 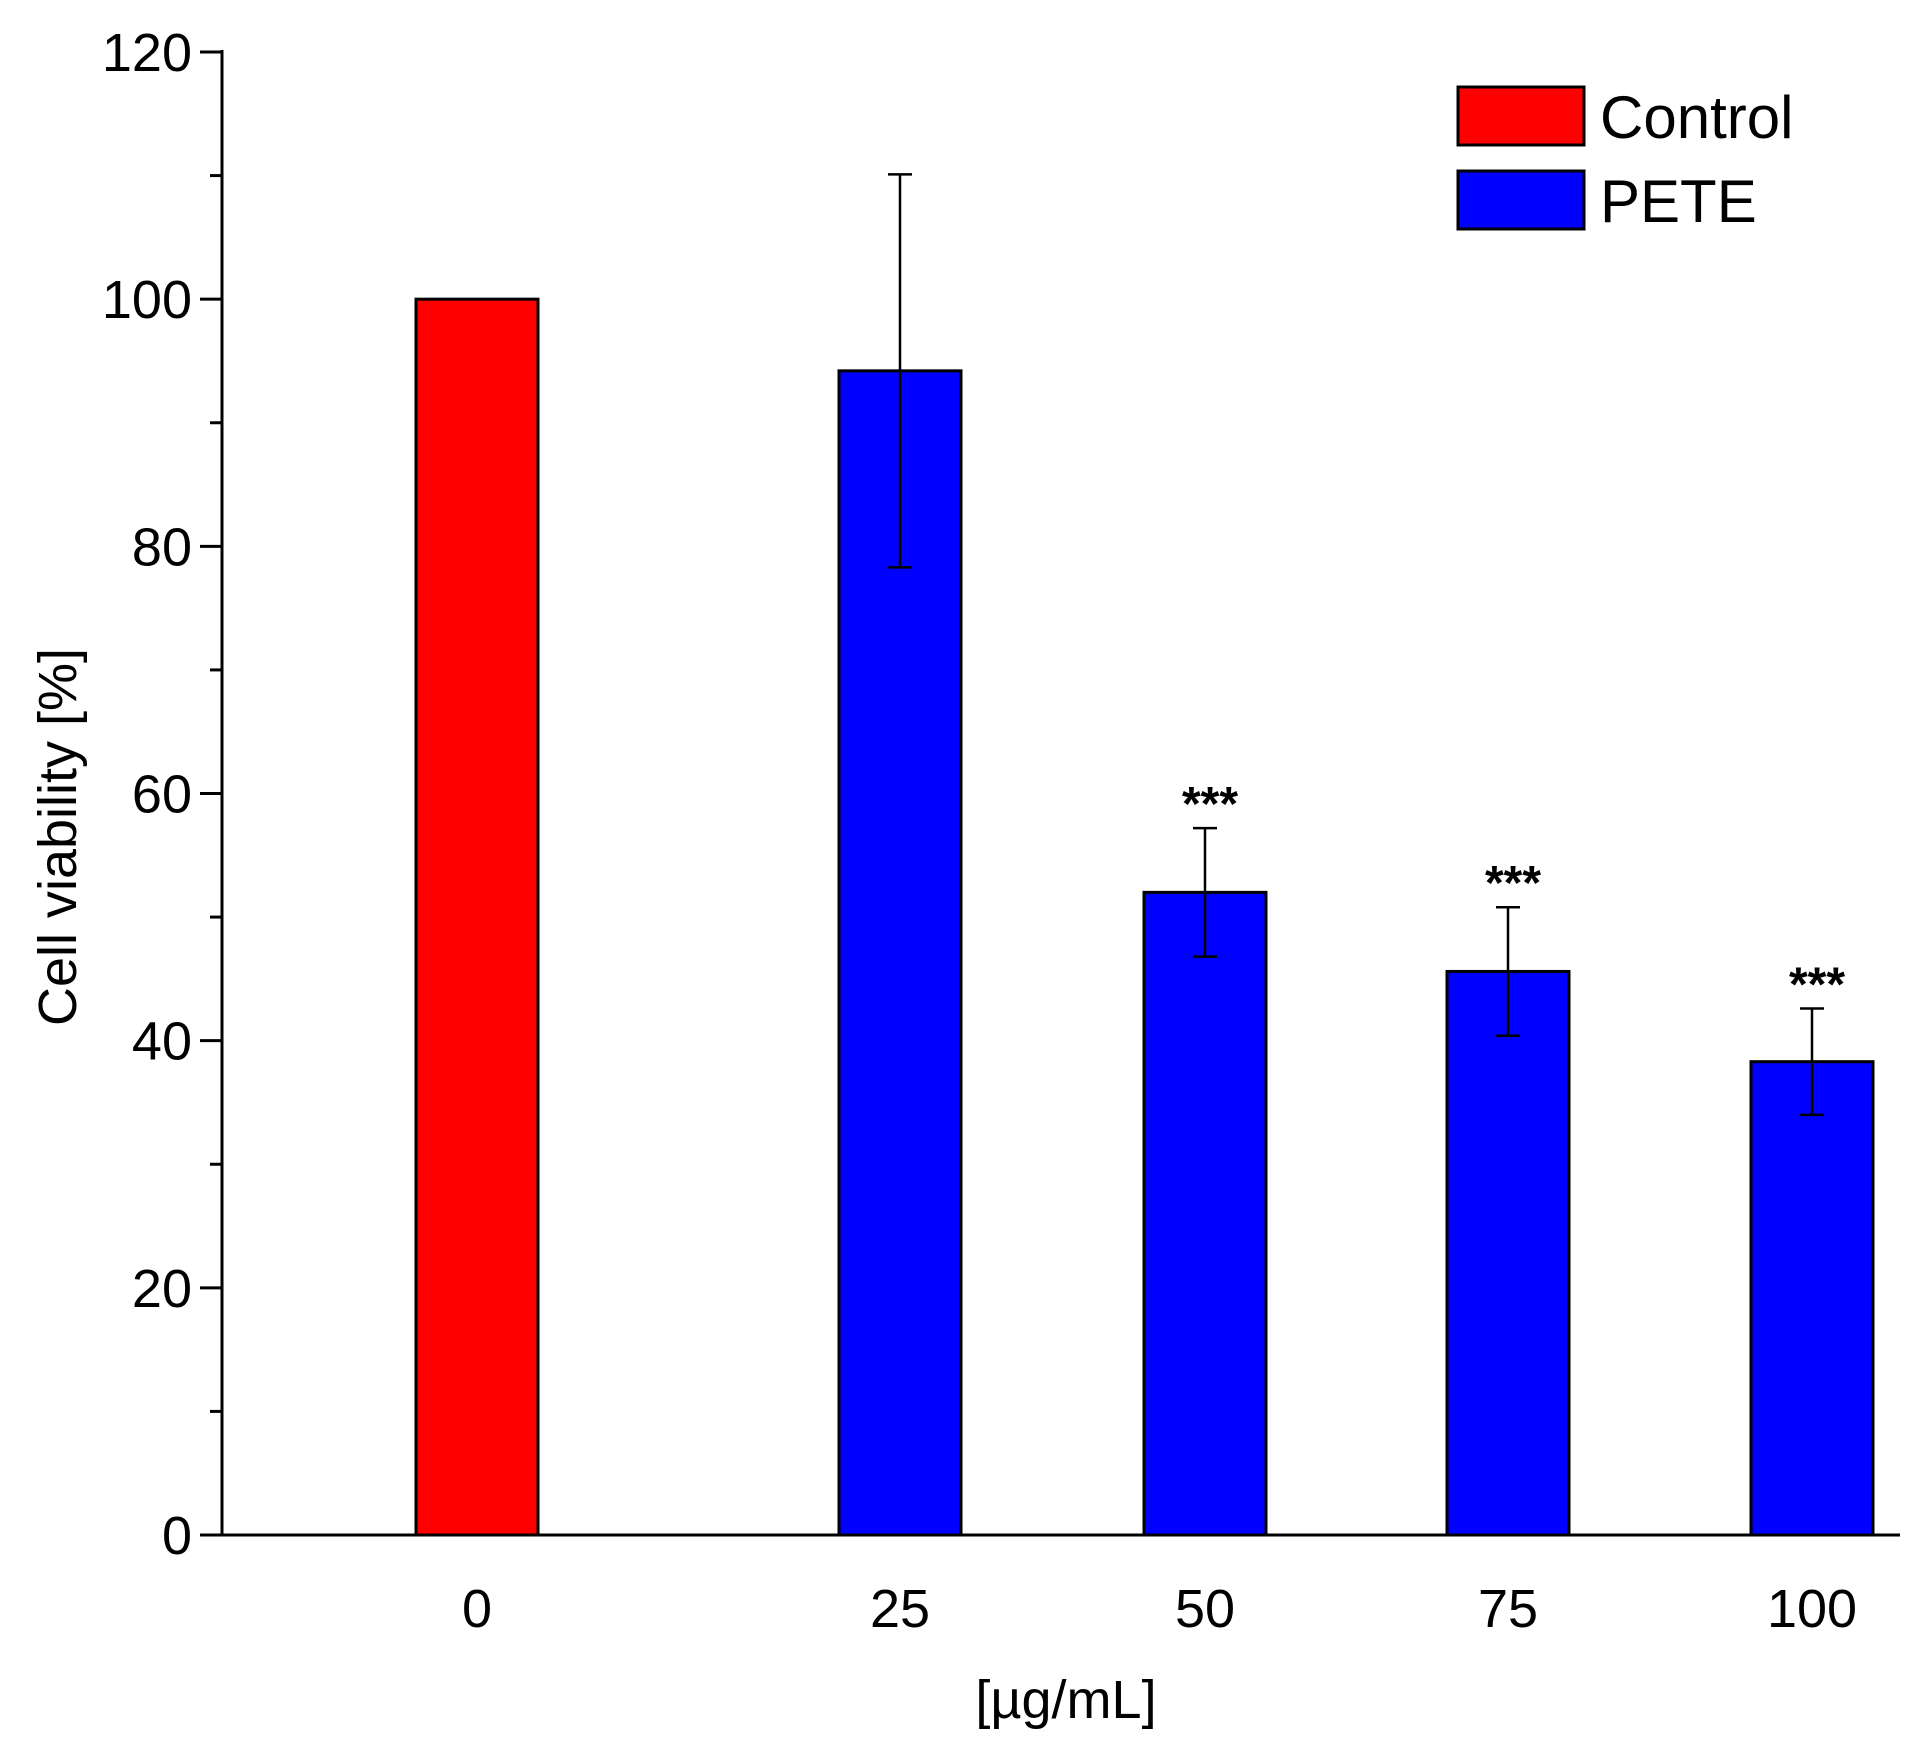 I want to click on significance-label-100: ***, so click(x=1817, y=985).